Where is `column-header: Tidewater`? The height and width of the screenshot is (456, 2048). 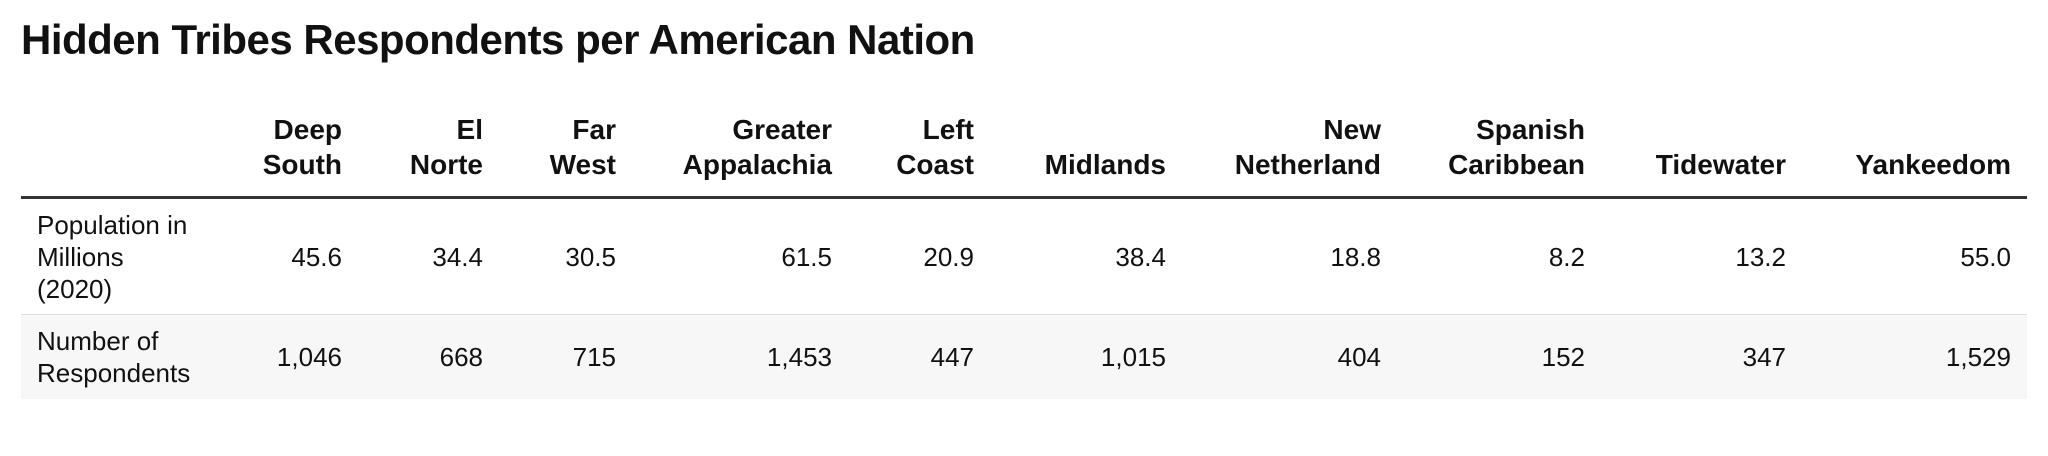 column-header: Tidewater is located at coordinates (1701, 155).